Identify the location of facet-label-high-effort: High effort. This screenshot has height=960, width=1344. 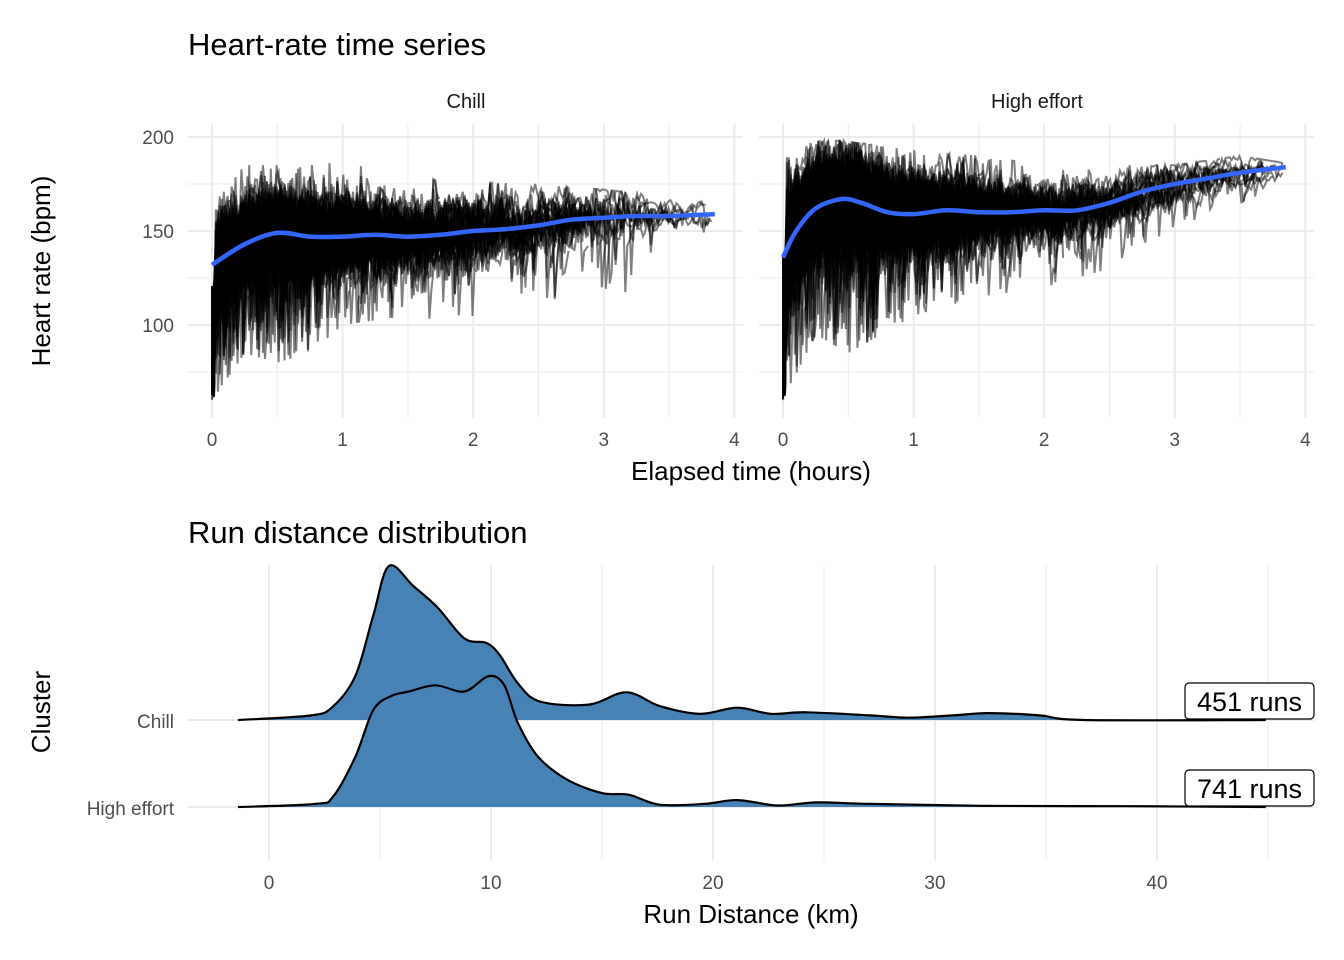
(1037, 102).